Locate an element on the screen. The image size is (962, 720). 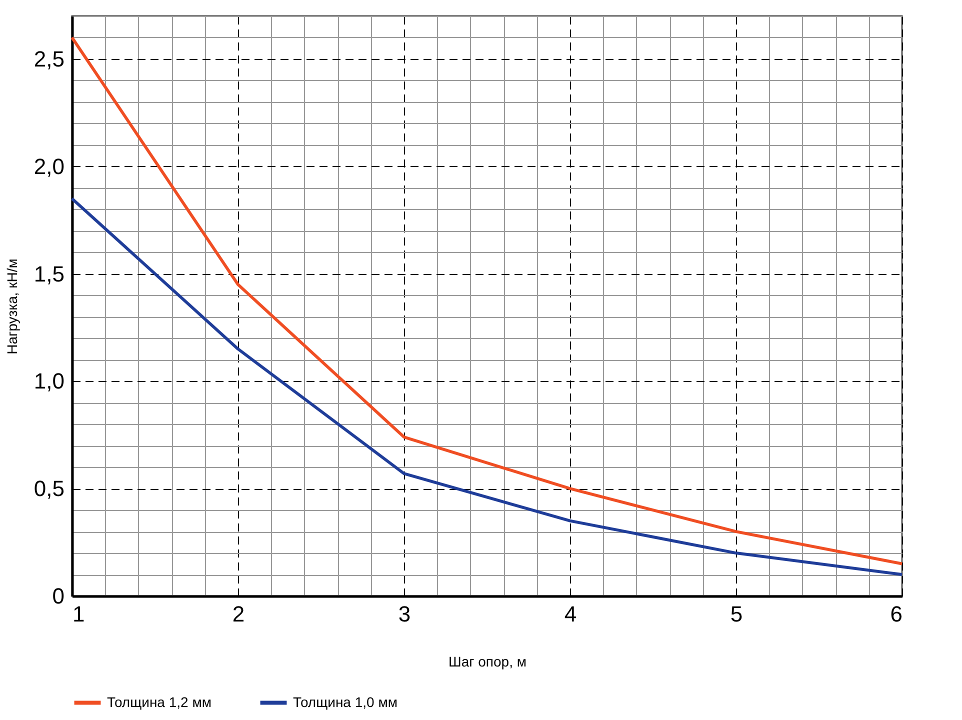
x-tick-label: 6 is located at coordinates (896, 614).